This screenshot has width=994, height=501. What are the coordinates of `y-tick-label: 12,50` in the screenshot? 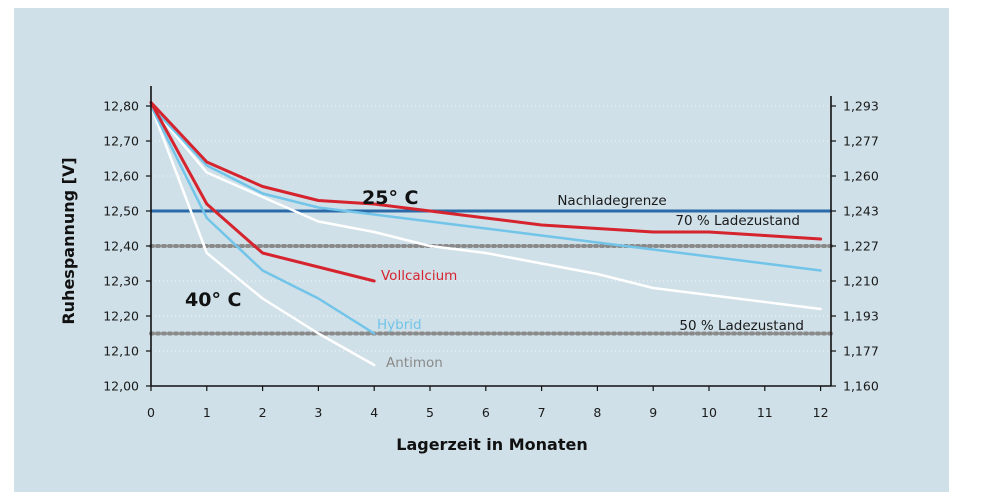 It's located at (121, 211).